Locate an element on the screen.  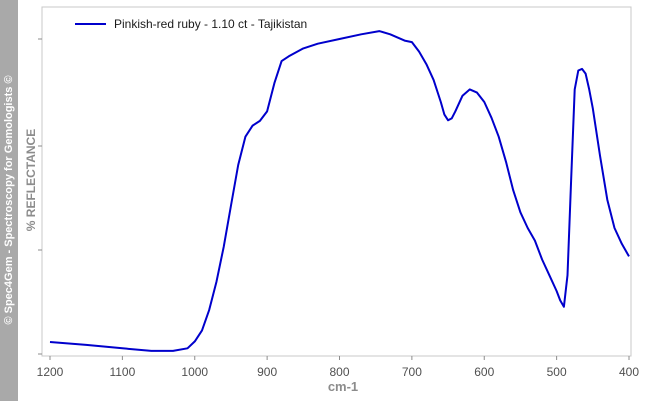
x-tick-label: 700 is located at coordinates (412, 372).